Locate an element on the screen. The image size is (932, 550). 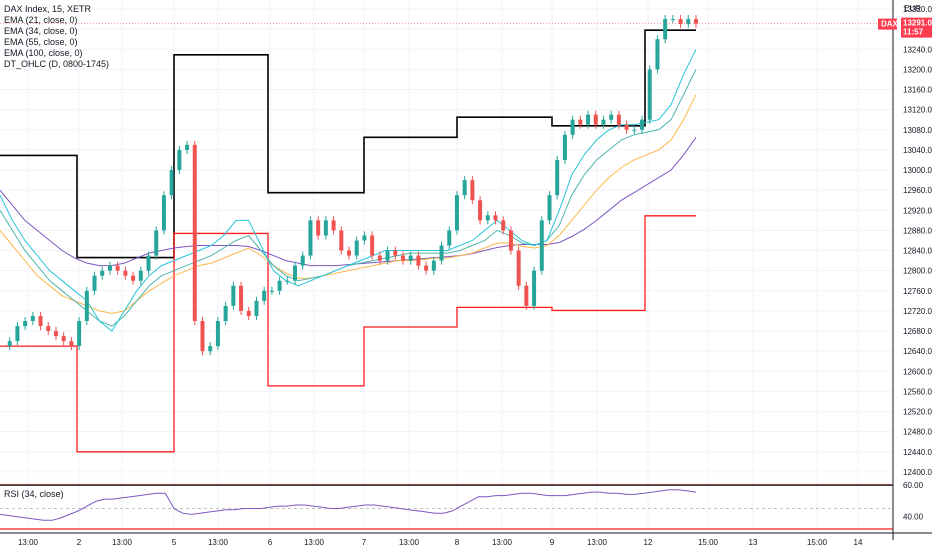
time-tick-label: 6 is located at coordinates (270, 542).